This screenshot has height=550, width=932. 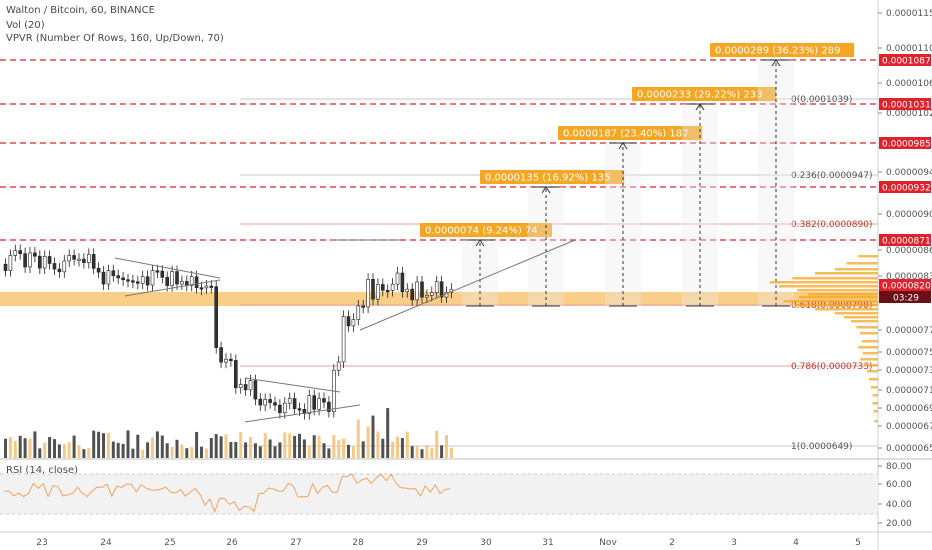 I want to click on price-tag-label: 0.0000985, so click(x=906, y=145).